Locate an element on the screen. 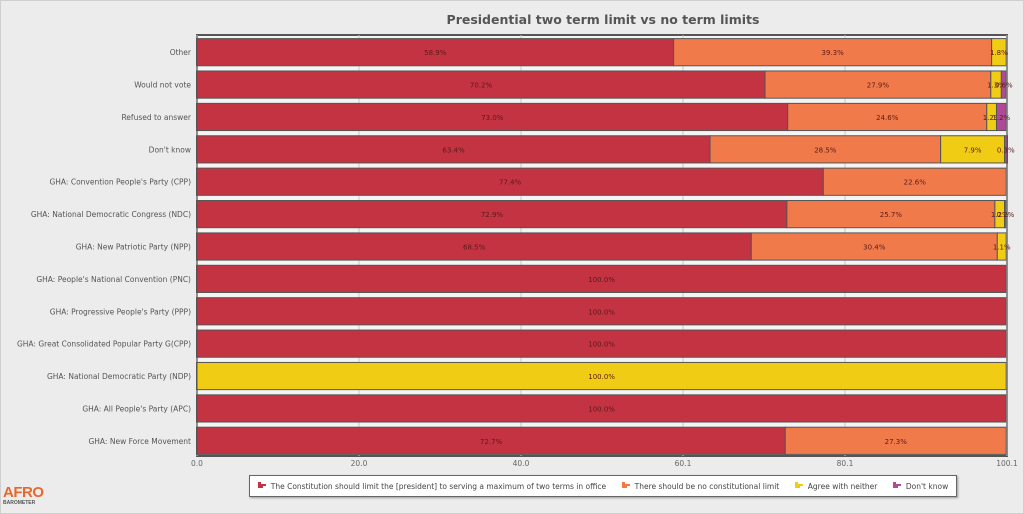 The height and width of the screenshot is (514, 1024). category-label: GHA: New Force Movement is located at coordinates (139, 441).